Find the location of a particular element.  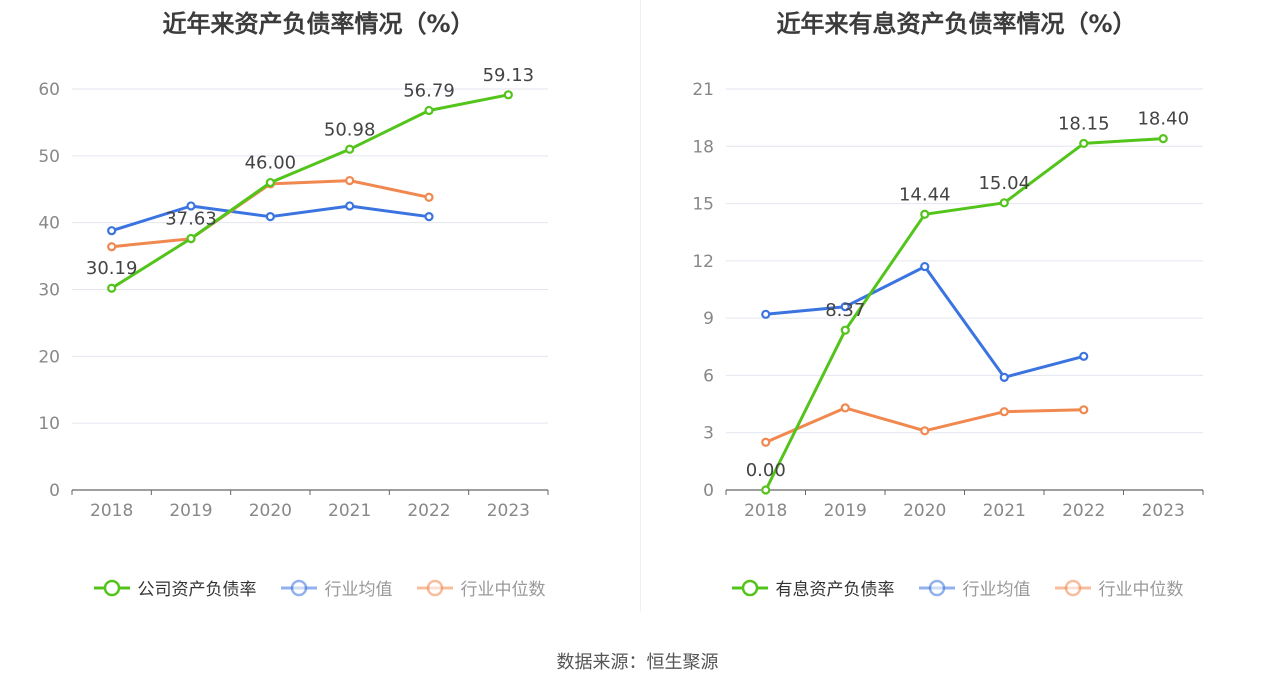

x-tick-label: 2021 is located at coordinates (1004, 511).